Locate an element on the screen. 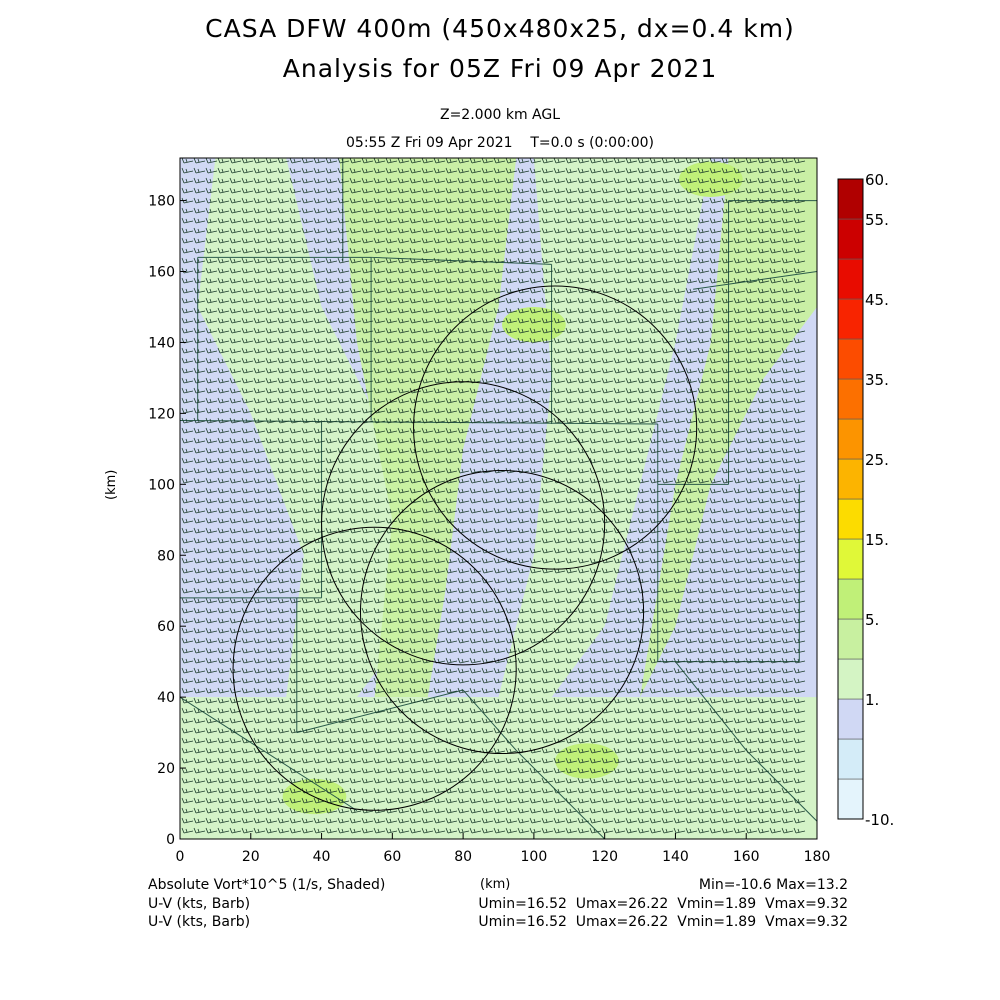 This screenshot has width=1000, height=1000. colorbar-label: 60. is located at coordinates (877, 180).